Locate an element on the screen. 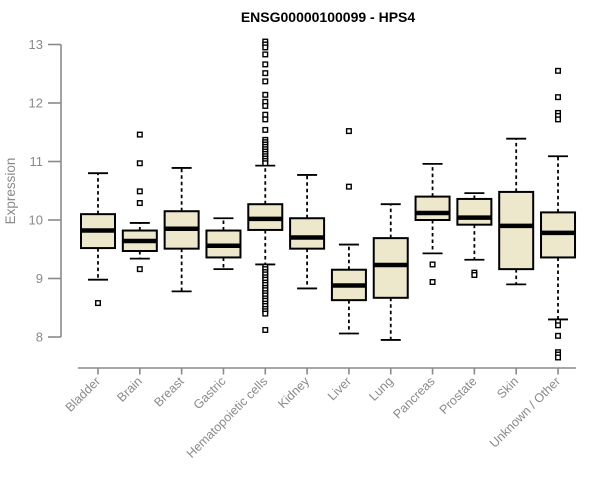 Image resolution: width=600 pixels, height=500 pixels. y-tick-label: 13 is located at coordinates (36, 44).